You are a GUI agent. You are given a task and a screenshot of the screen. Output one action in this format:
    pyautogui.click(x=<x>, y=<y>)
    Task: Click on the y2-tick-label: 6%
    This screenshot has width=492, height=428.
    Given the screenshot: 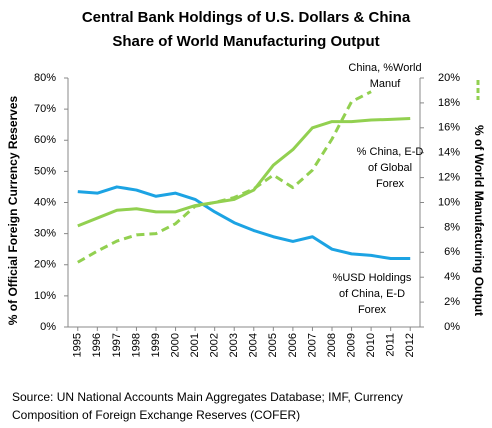 What is the action you would take?
    pyautogui.click(x=452, y=252)
    